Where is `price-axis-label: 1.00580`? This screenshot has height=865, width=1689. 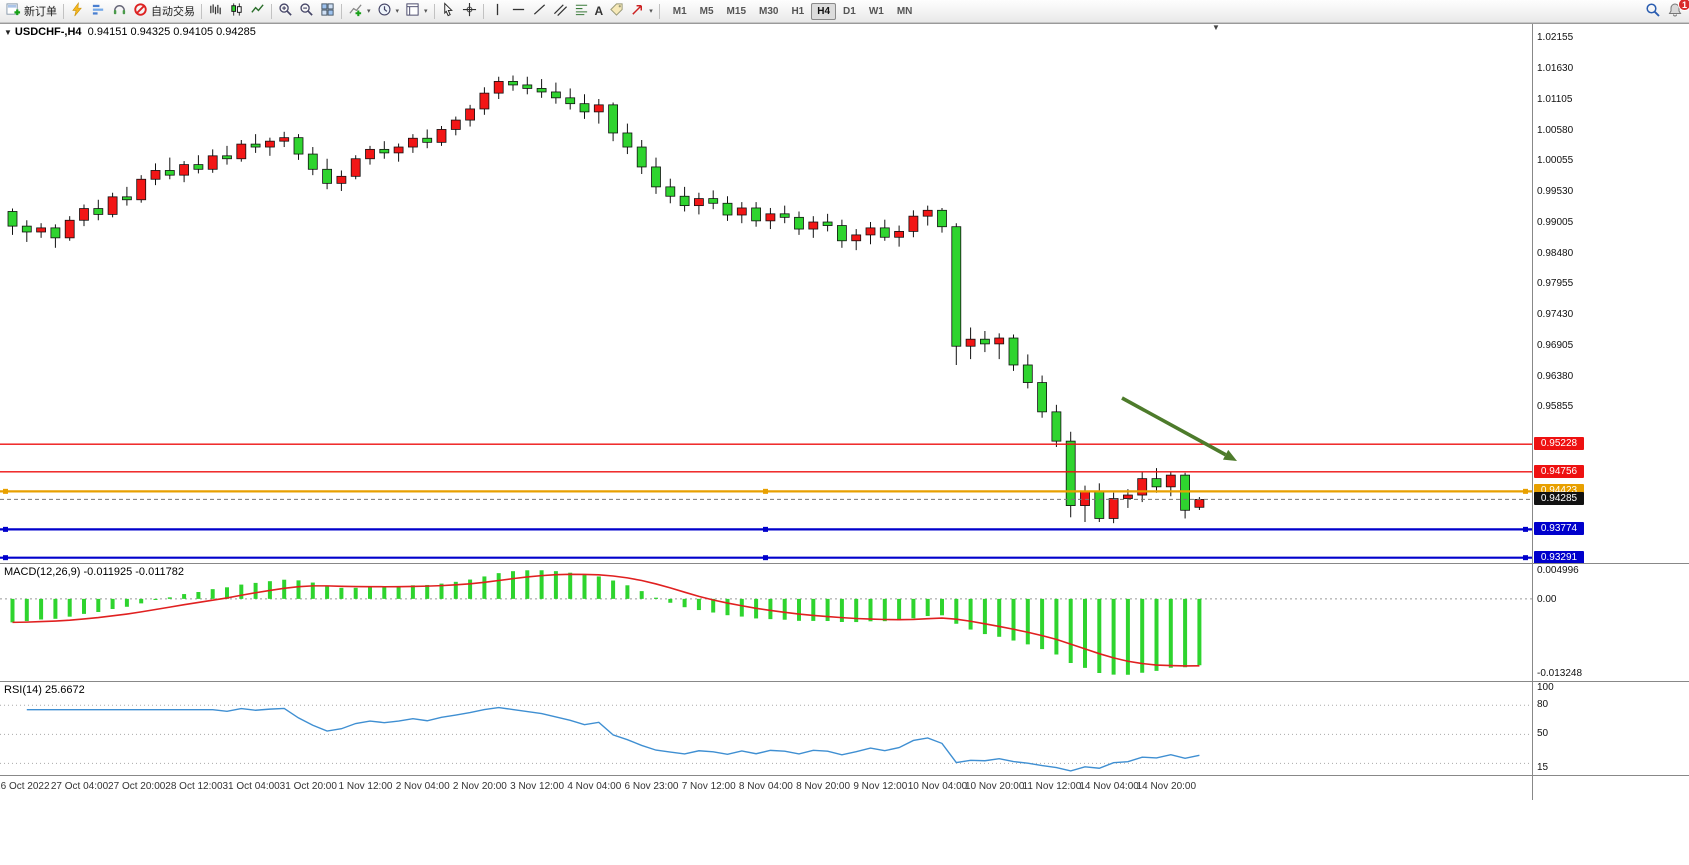 price-axis-label: 1.00580 is located at coordinates (1555, 130).